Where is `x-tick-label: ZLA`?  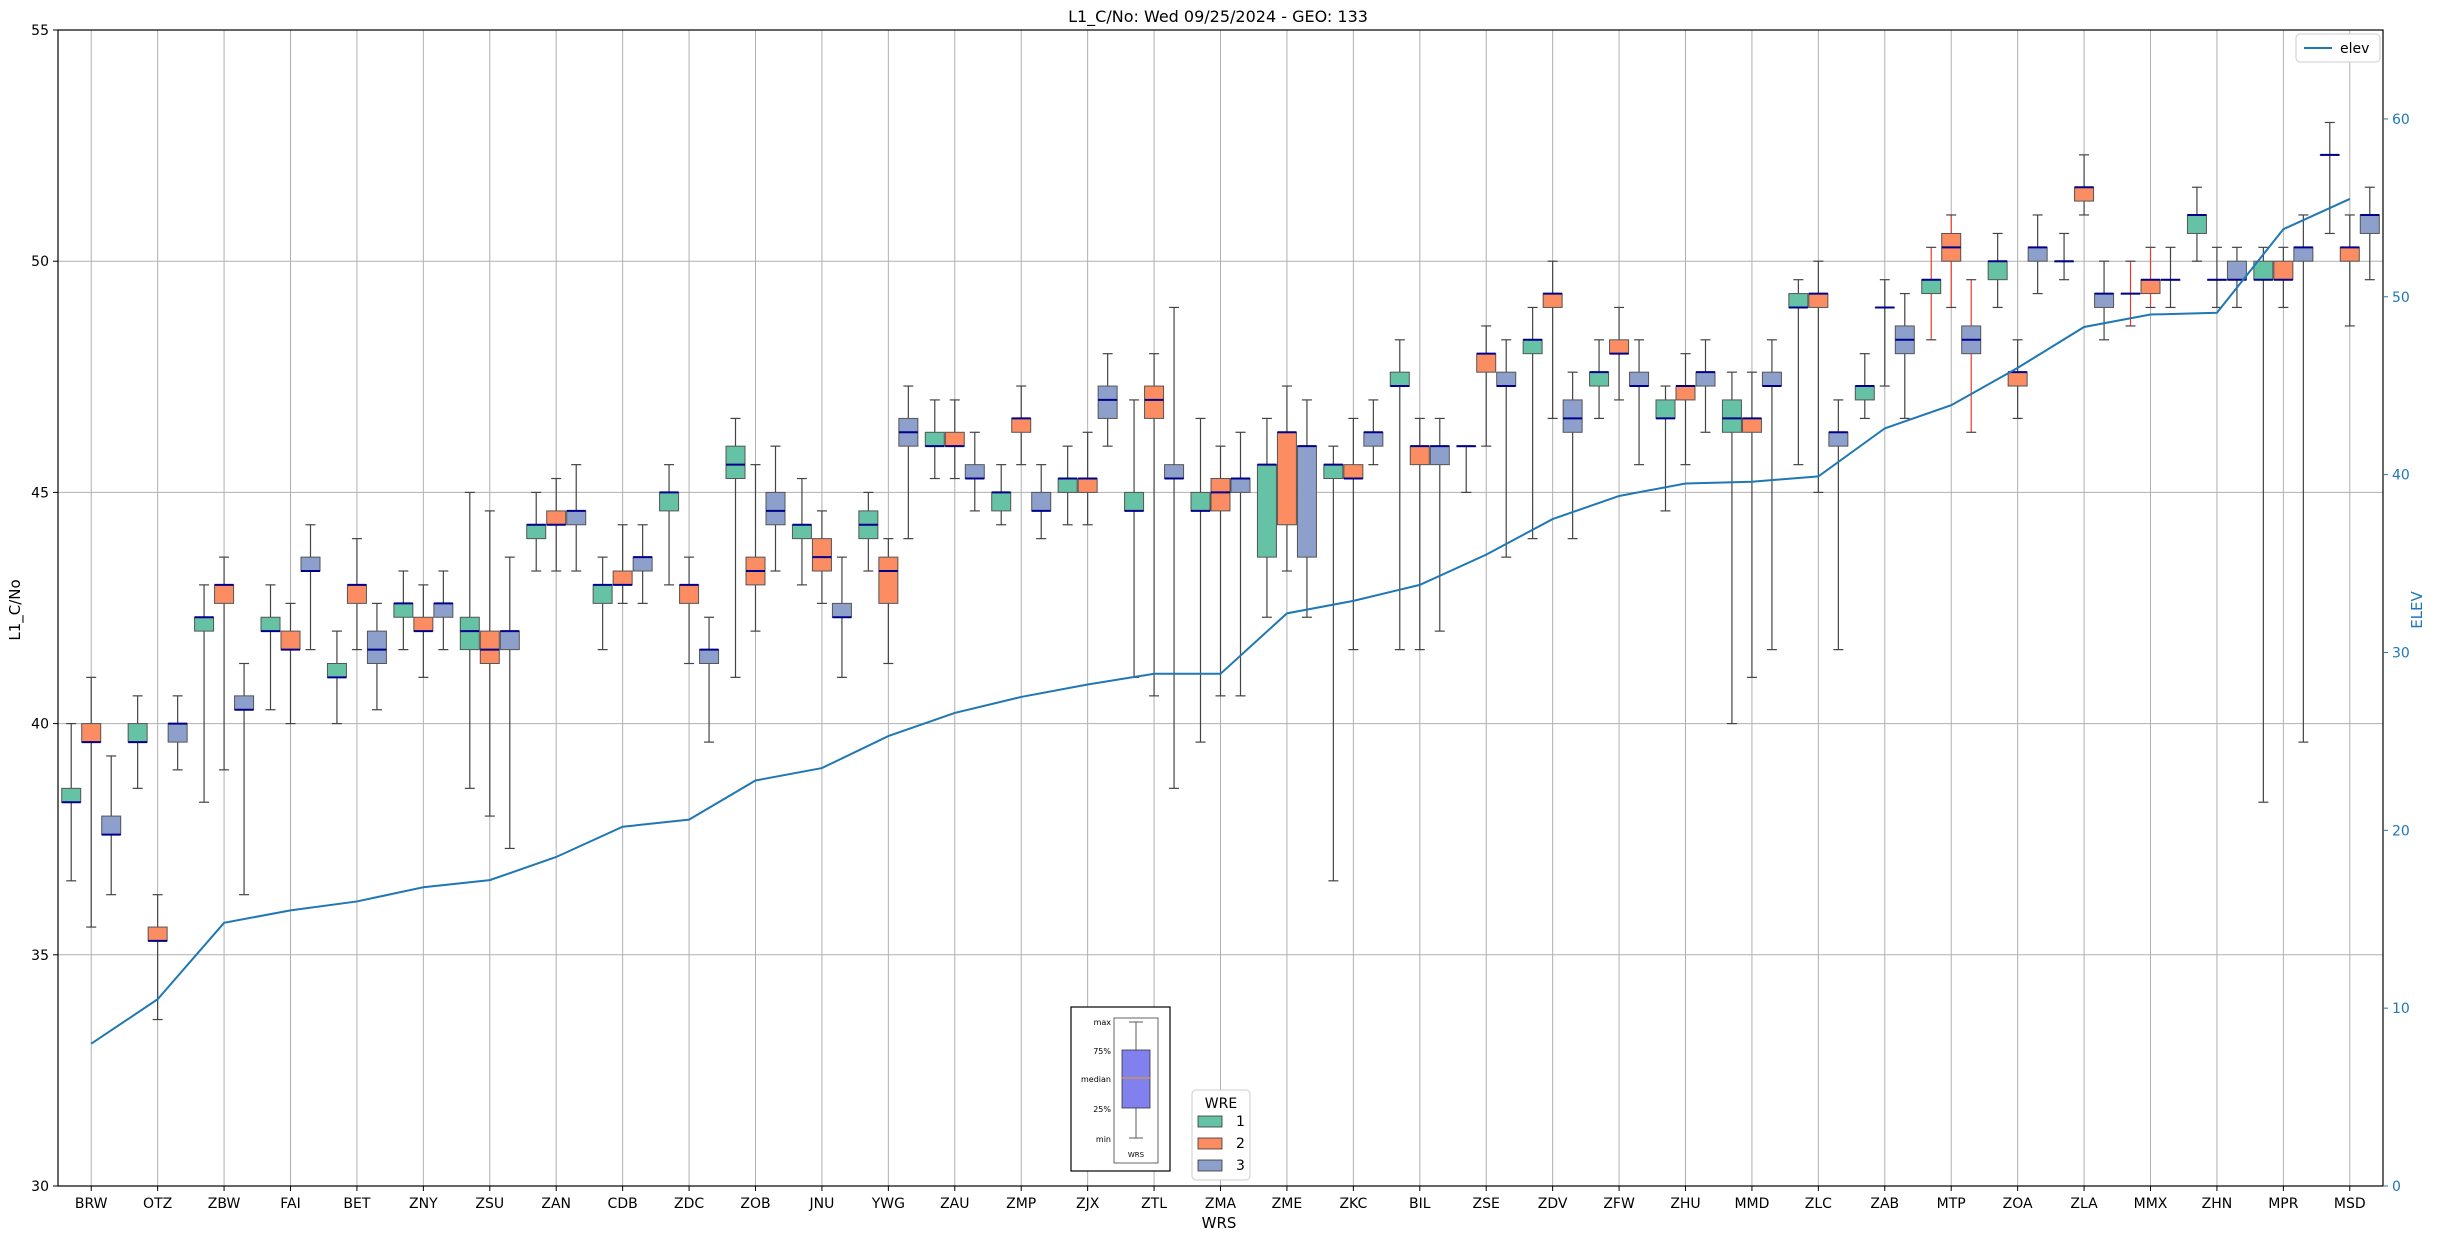
x-tick-label: ZLA is located at coordinates (2084, 1204).